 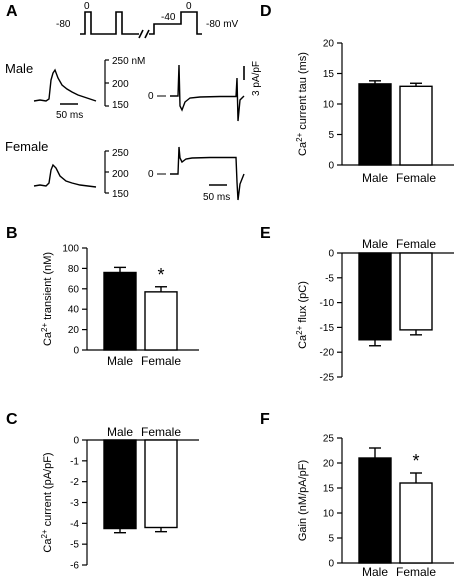 I want to click on f-y-tick-label: 15, so click(x=329, y=489).